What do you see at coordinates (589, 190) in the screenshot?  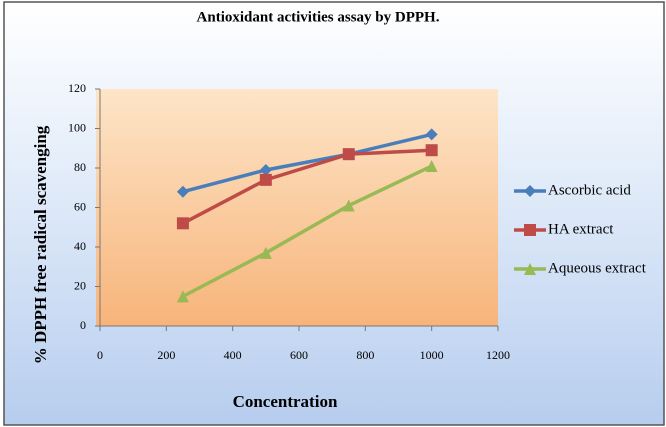 I see `legend-label: Ascorbic acid` at bounding box center [589, 190].